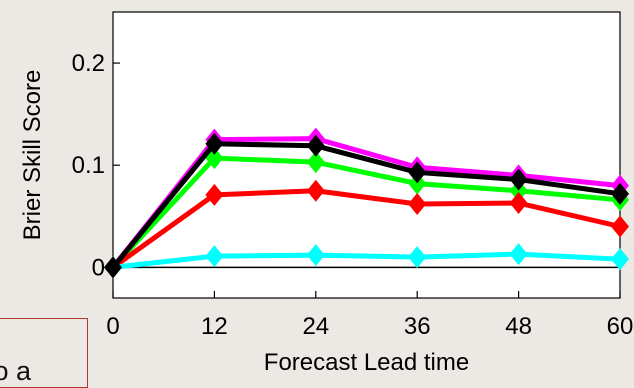 Image resolution: width=634 pixels, height=388 pixels. What do you see at coordinates (366, 362) in the screenshot?
I see `x-axis-label: Forecast Lead time` at bounding box center [366, 362].